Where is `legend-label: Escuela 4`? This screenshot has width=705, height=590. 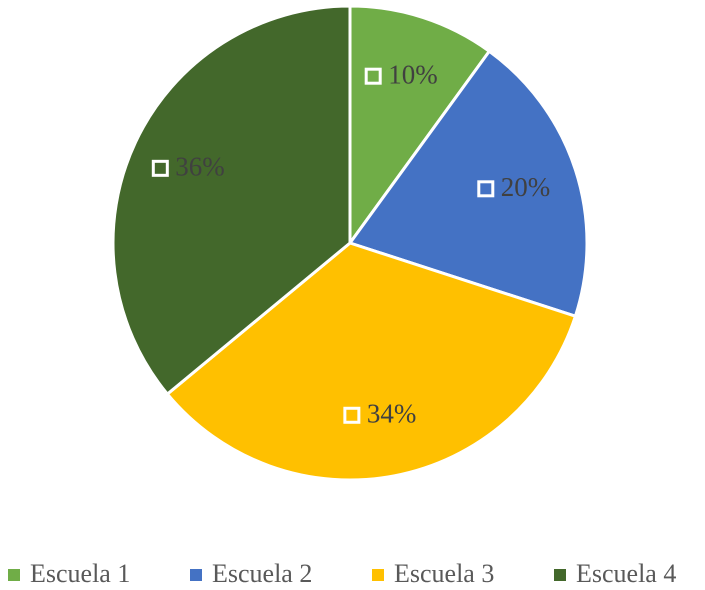
legend-label: Escuela 4 is located at coordinates (626, 573).